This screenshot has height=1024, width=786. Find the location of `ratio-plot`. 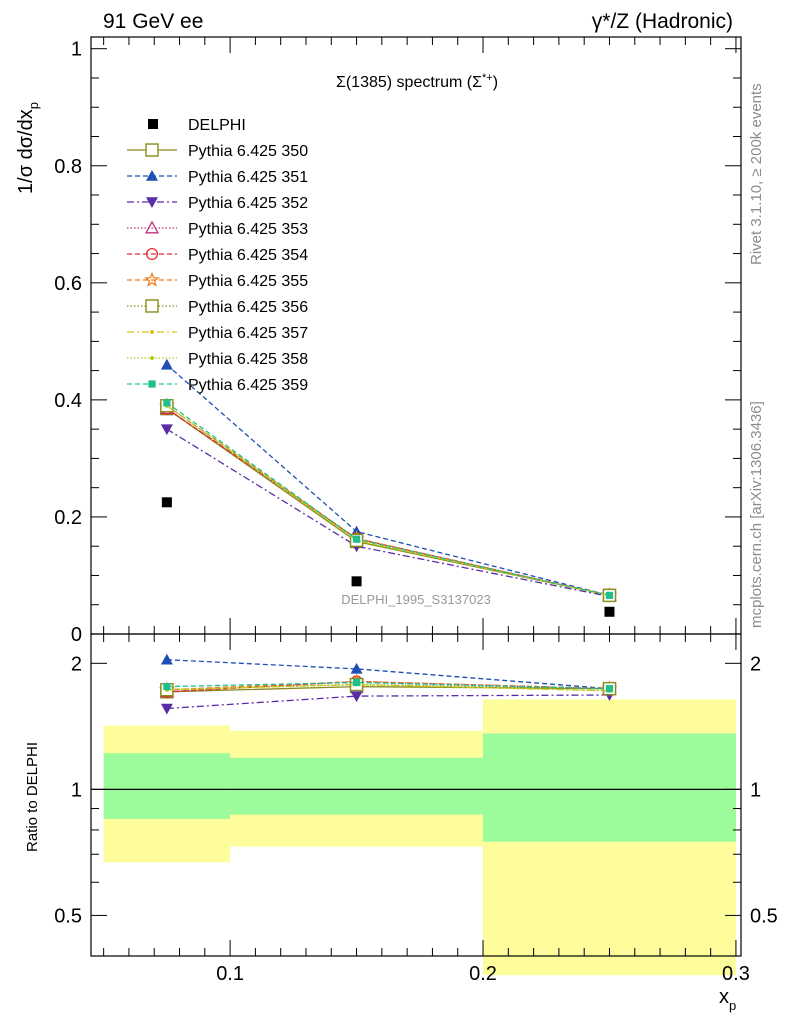

ratio-plot is located at coordinates (388, 684).